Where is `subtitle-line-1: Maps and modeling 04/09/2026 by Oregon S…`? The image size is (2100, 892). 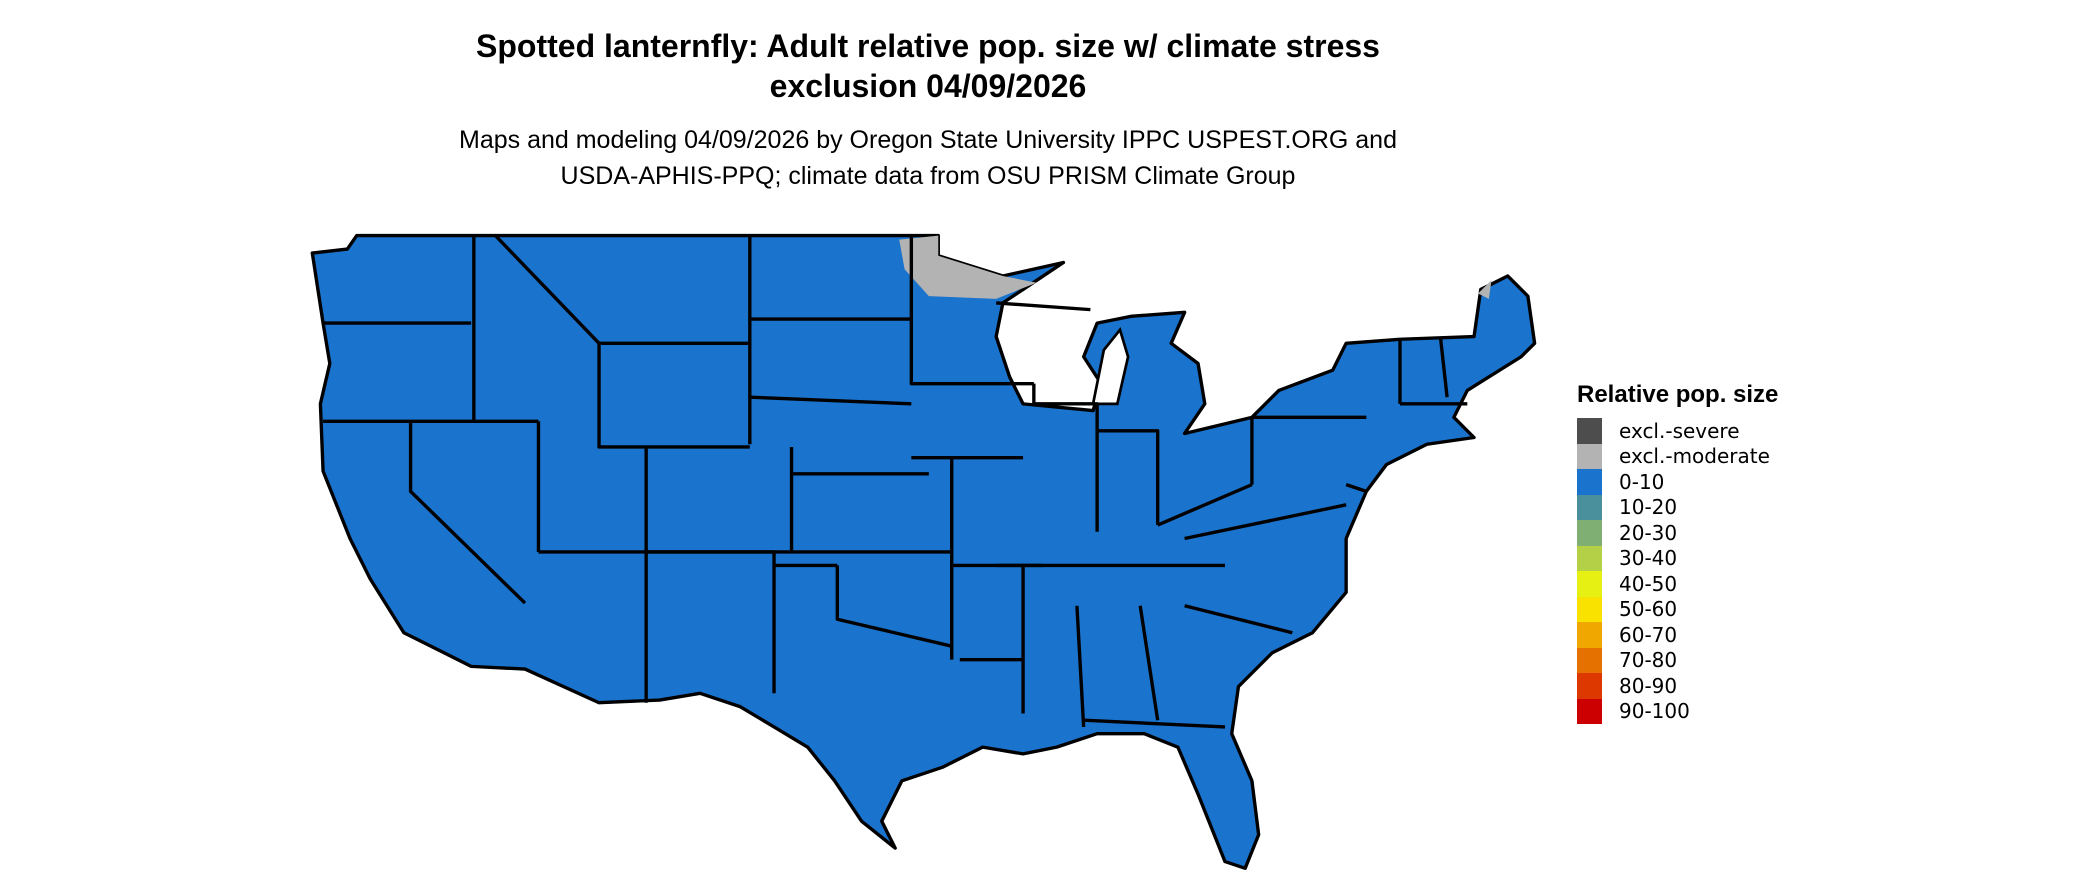
subtitle-line-1: Maps and modeling 04/09/2026 by Oregon S… is located at coordinates (928, 140).